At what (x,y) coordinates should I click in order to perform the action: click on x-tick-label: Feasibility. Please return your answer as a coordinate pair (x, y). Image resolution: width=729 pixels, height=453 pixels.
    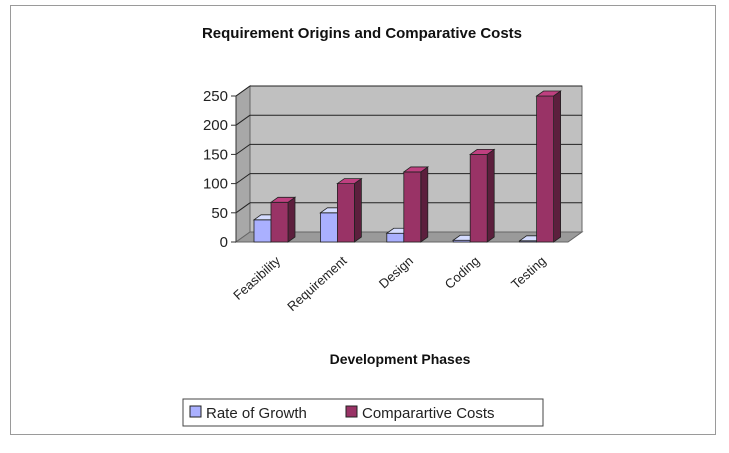
    Looking at the image, I should click on (256, 278).